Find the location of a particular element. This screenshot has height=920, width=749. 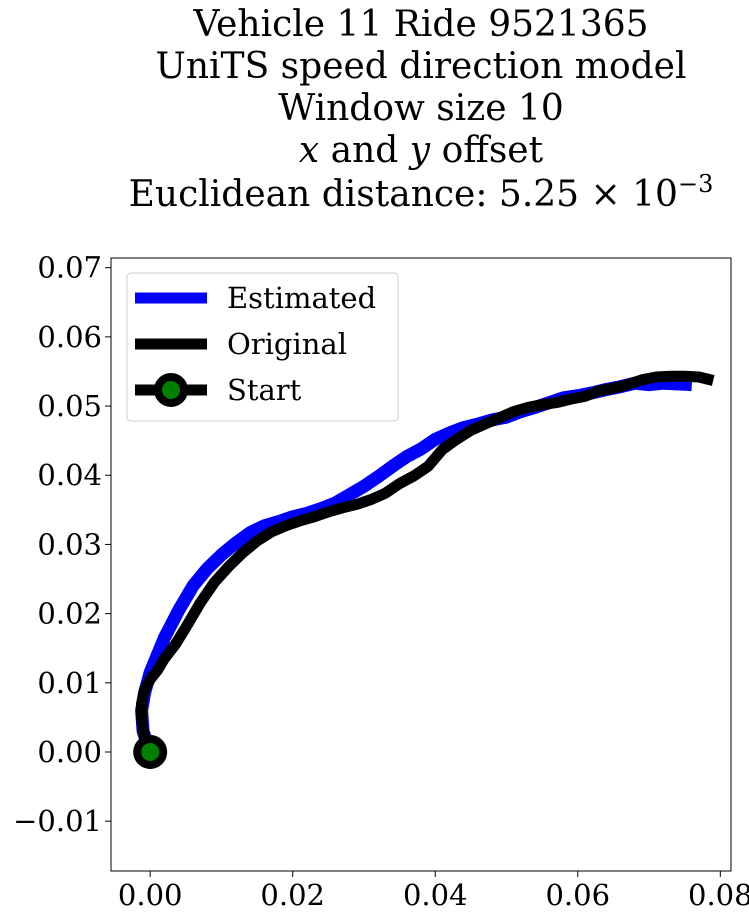

y-tick-label: 0.01 is located at coordinates (69, 683).